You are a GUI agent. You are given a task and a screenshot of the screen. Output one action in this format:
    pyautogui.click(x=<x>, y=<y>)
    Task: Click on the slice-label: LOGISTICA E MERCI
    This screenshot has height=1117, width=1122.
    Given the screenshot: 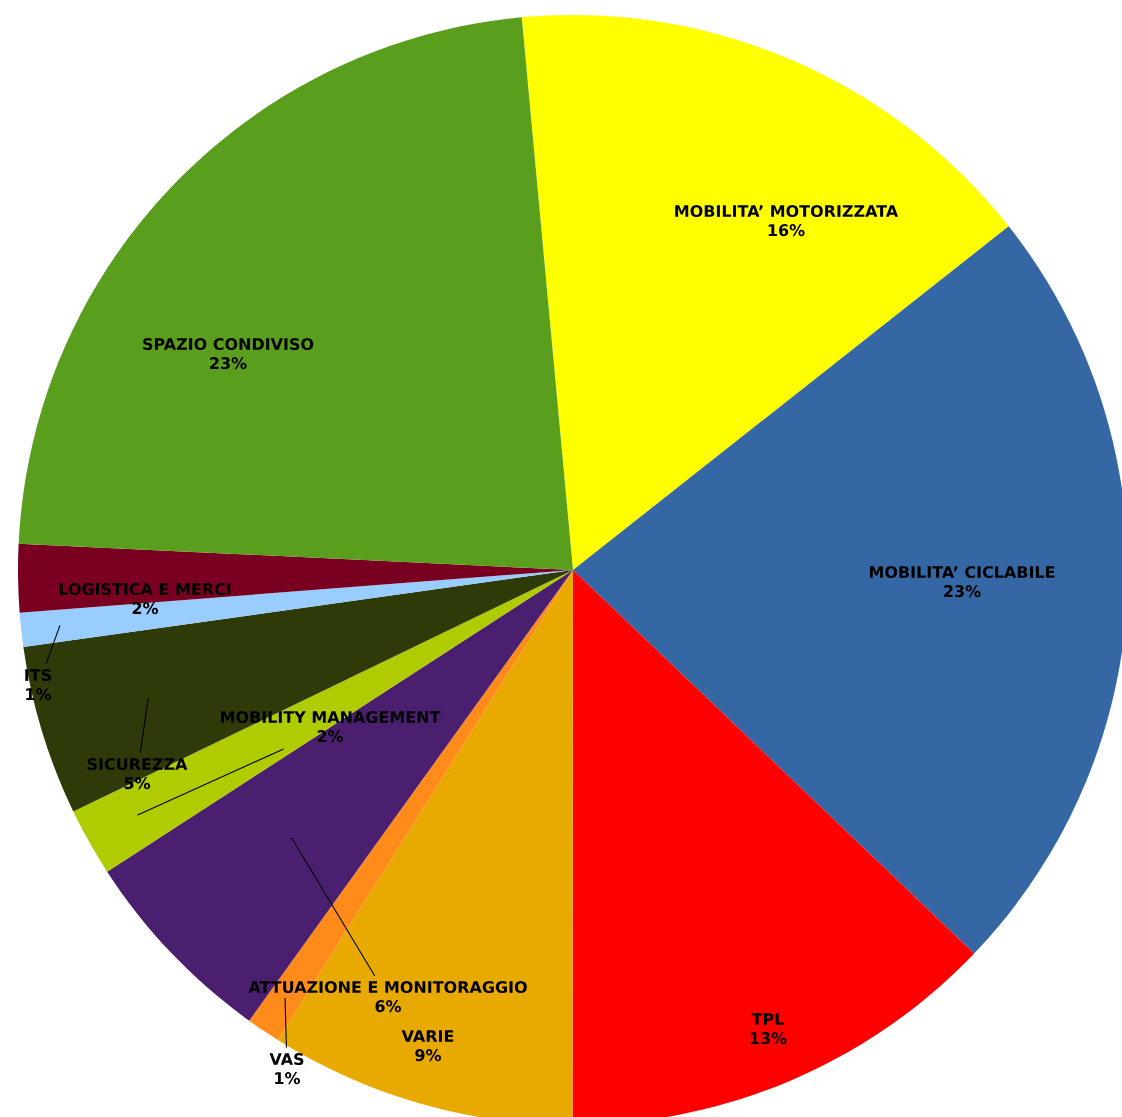 What is the action you would take?
    pyautogui.click(x=145, y=589)
    